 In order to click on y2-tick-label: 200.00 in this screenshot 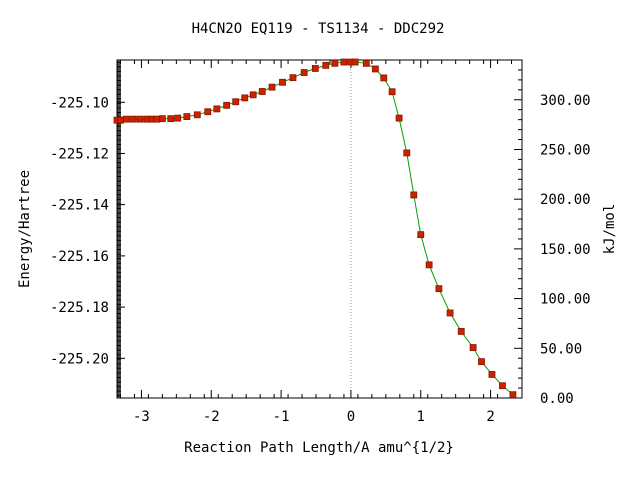, I will do `click(565, 200)`.